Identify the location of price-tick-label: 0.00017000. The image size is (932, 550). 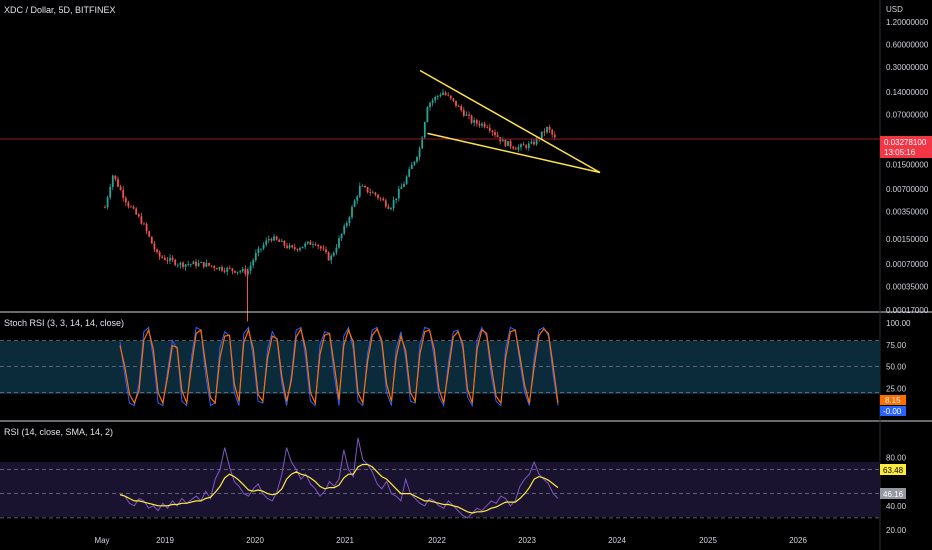
(907, 310).